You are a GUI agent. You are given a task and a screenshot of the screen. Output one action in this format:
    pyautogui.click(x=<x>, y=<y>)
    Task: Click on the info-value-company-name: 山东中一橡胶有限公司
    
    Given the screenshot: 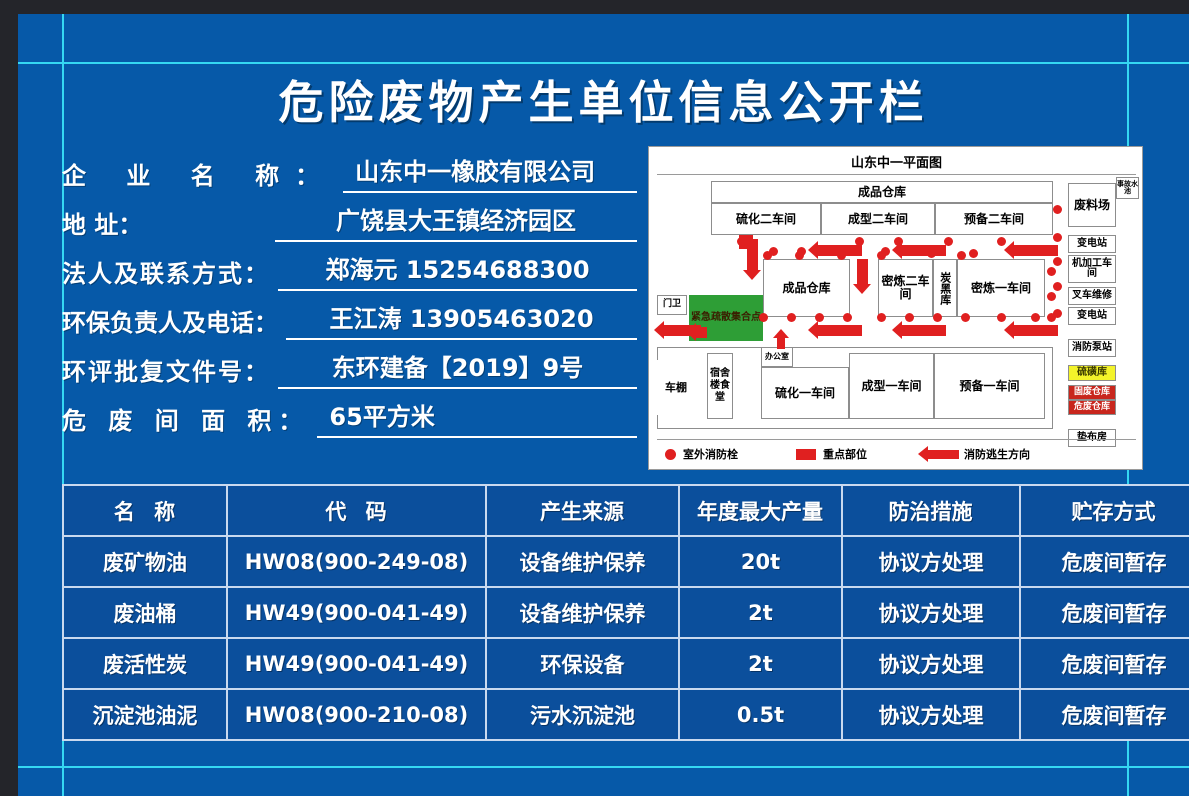 What is the action you would take?
    pyautogui.click(x=490, y=175)
    